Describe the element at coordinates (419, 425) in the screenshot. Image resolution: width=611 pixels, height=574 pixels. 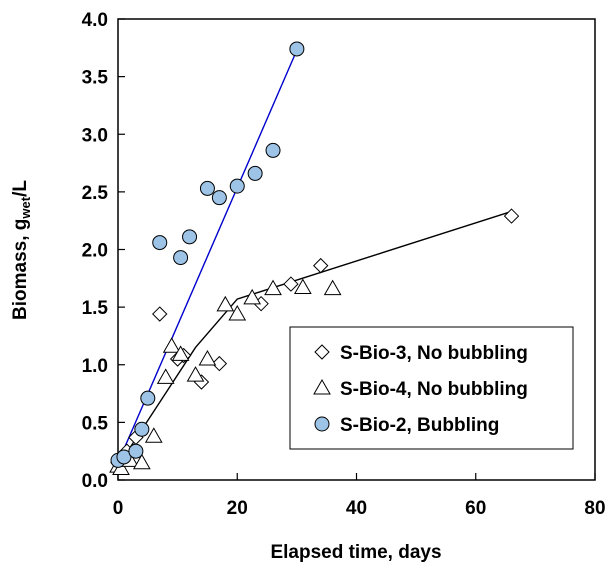
I see `legend-label: S-Bio-2, Bubbling` at that location.